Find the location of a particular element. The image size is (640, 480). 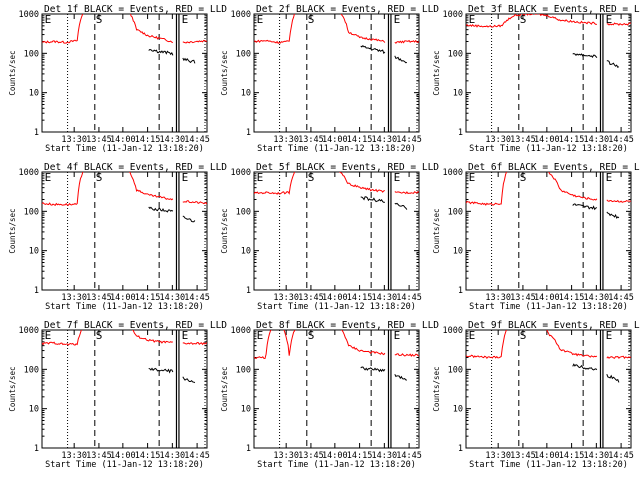

panel-title: Det 3f BLACK = Events, RED = LLD is located at coordinates (554, 9).